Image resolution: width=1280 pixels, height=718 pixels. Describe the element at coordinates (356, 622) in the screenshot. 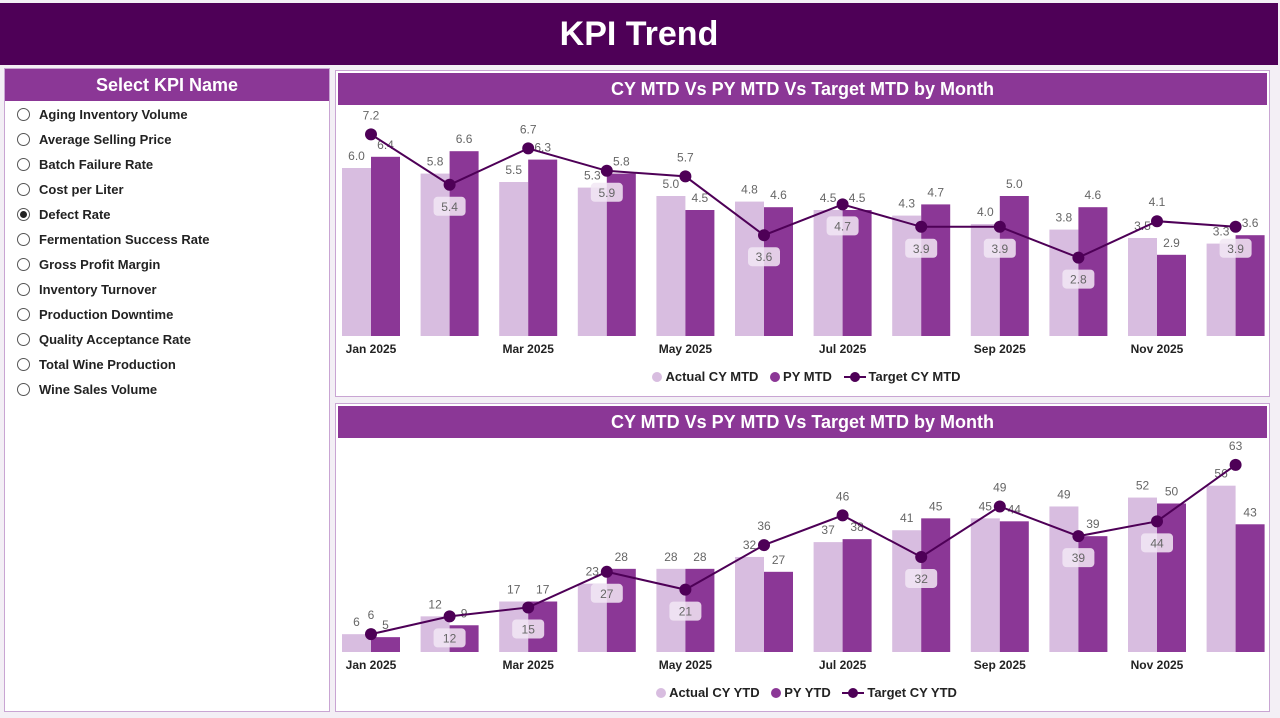

I see `label-actual: 6` at that location.